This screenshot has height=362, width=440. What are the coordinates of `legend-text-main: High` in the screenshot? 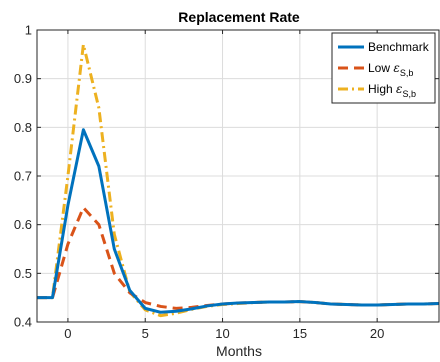 It's located at (382, 89).